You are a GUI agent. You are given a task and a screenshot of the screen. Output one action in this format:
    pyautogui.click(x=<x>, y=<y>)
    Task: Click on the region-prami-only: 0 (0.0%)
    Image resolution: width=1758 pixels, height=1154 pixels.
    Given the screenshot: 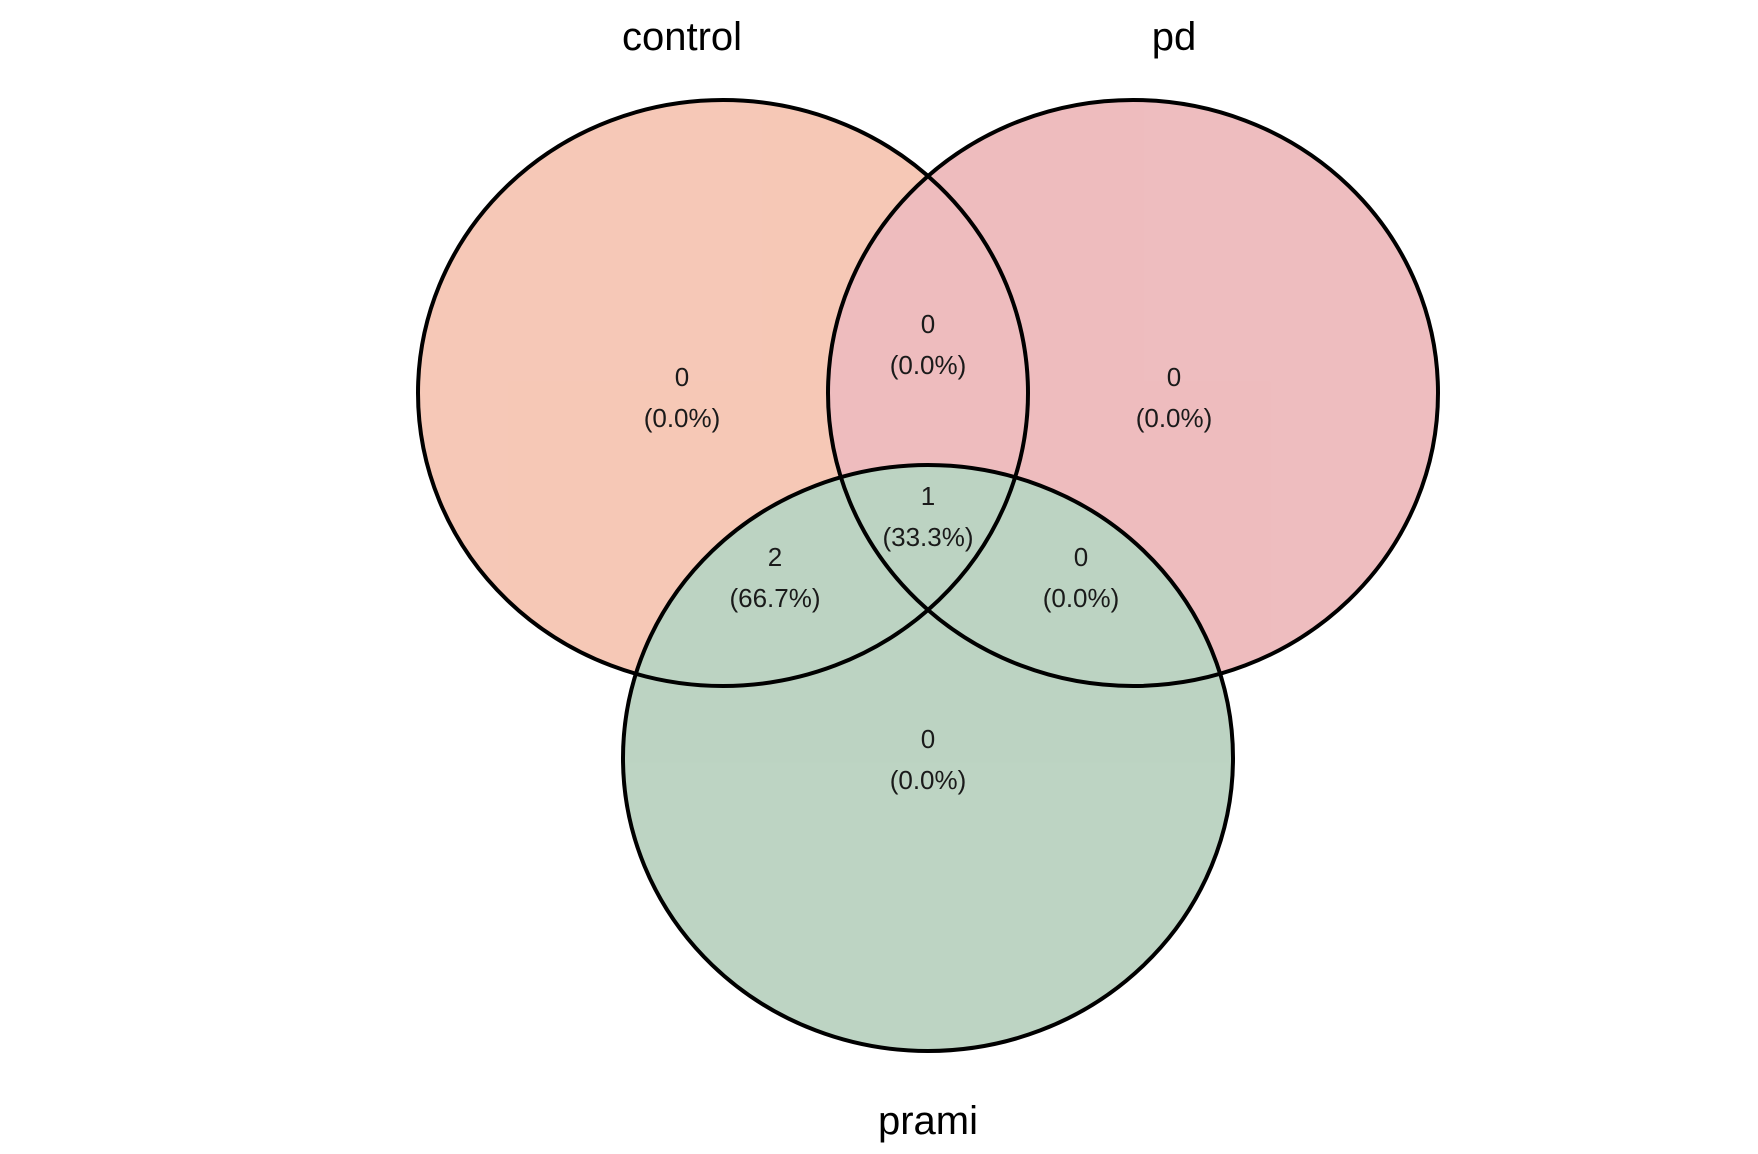 What is the action you would take?
    pyautogui.click(x=928, y=759)
    